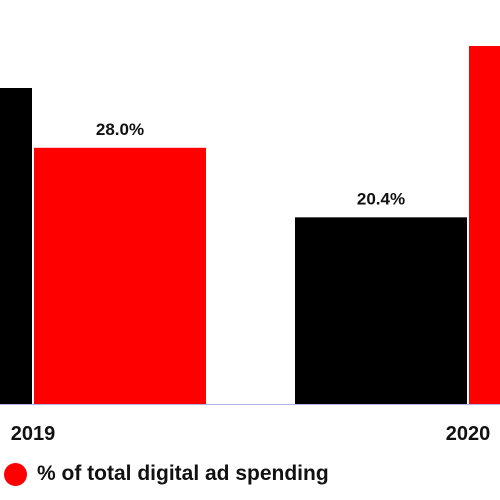  Describe the element at coordinates (33, 434) in the screenshot. I see `x-tick-label-2019: 2019` at that location.